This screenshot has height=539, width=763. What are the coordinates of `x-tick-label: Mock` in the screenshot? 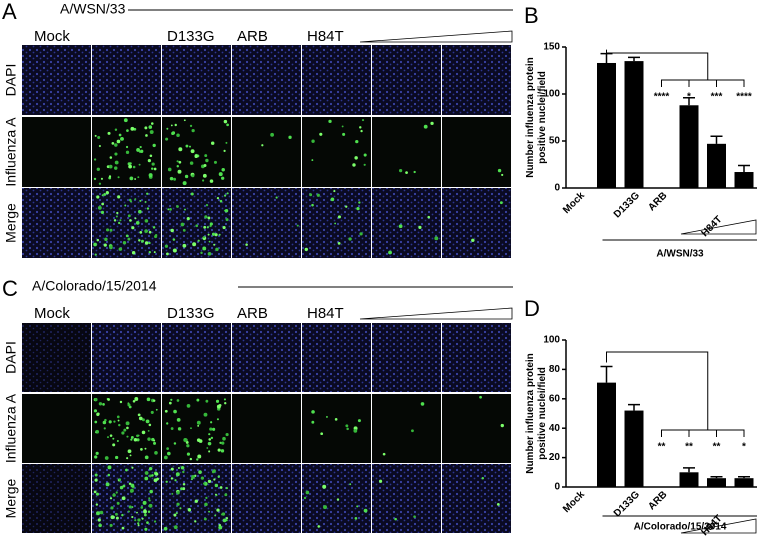 It's located at (574, 203).